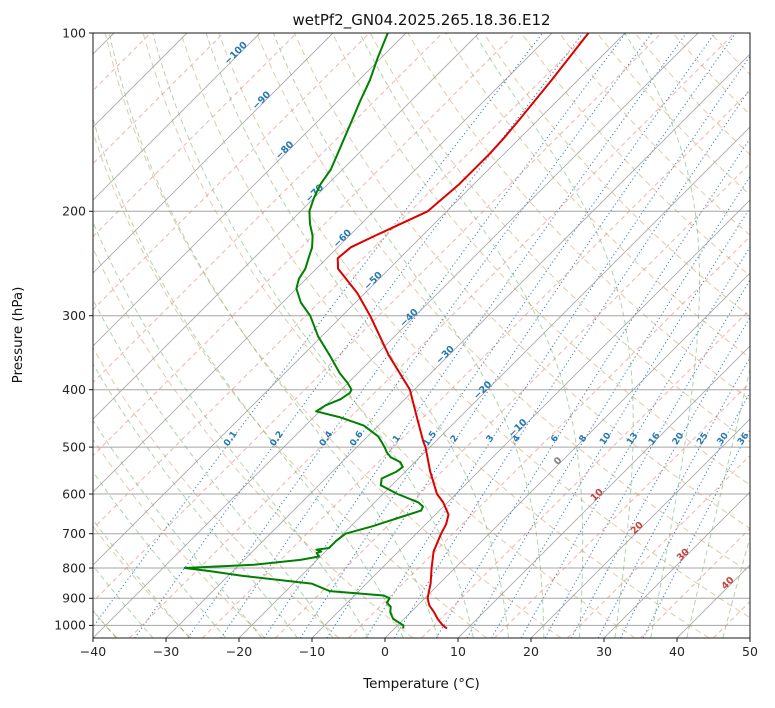  Describe the element at coordinates (356, 439) in the screenshot. I see `svg-text: 0.6` at that location.